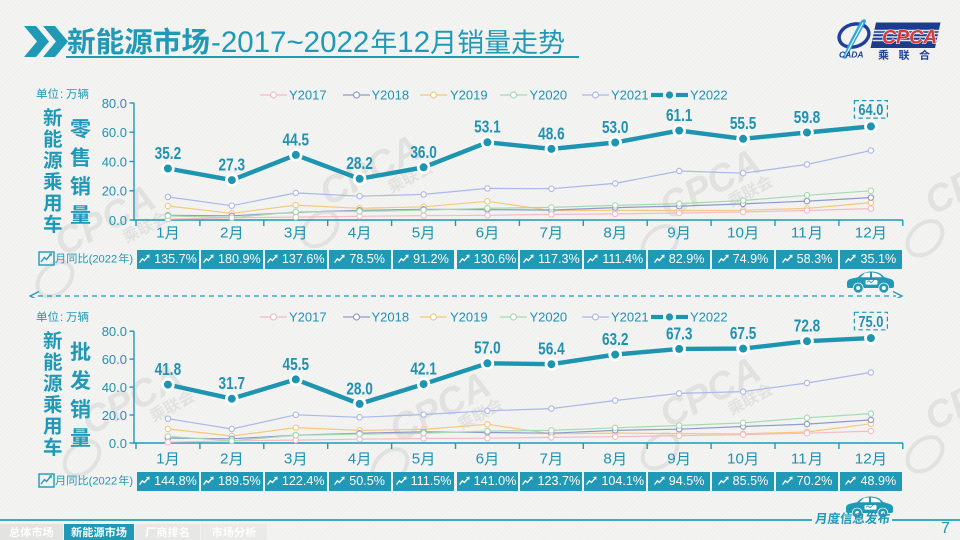  Describe the element at coordinates (232, 165) in the screenshot. I see `svg-text: 27.3` at that location.